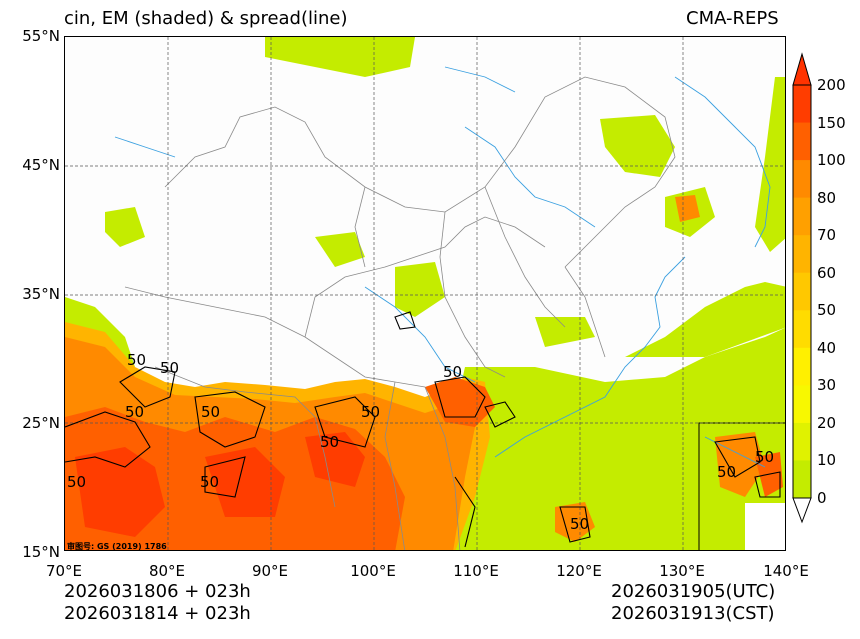  I want to click on lat-label-35n: 35°N, so click(41, 294).